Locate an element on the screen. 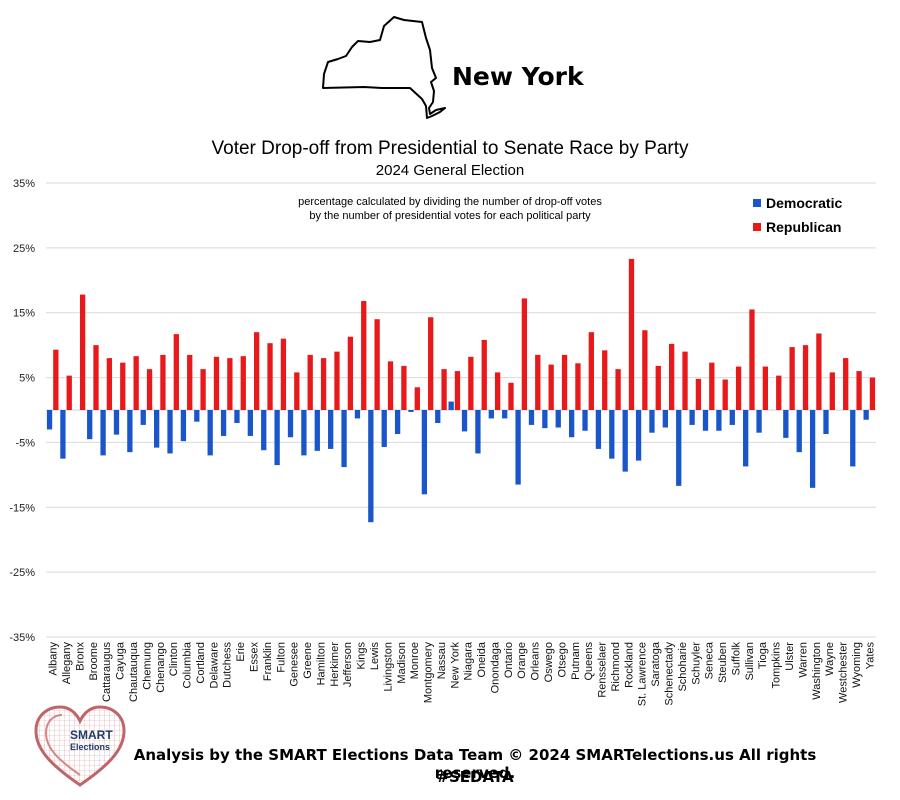 This screenshot has height=800, width=900. x-tick-label: Westchester is located at coordinates (844, 672).